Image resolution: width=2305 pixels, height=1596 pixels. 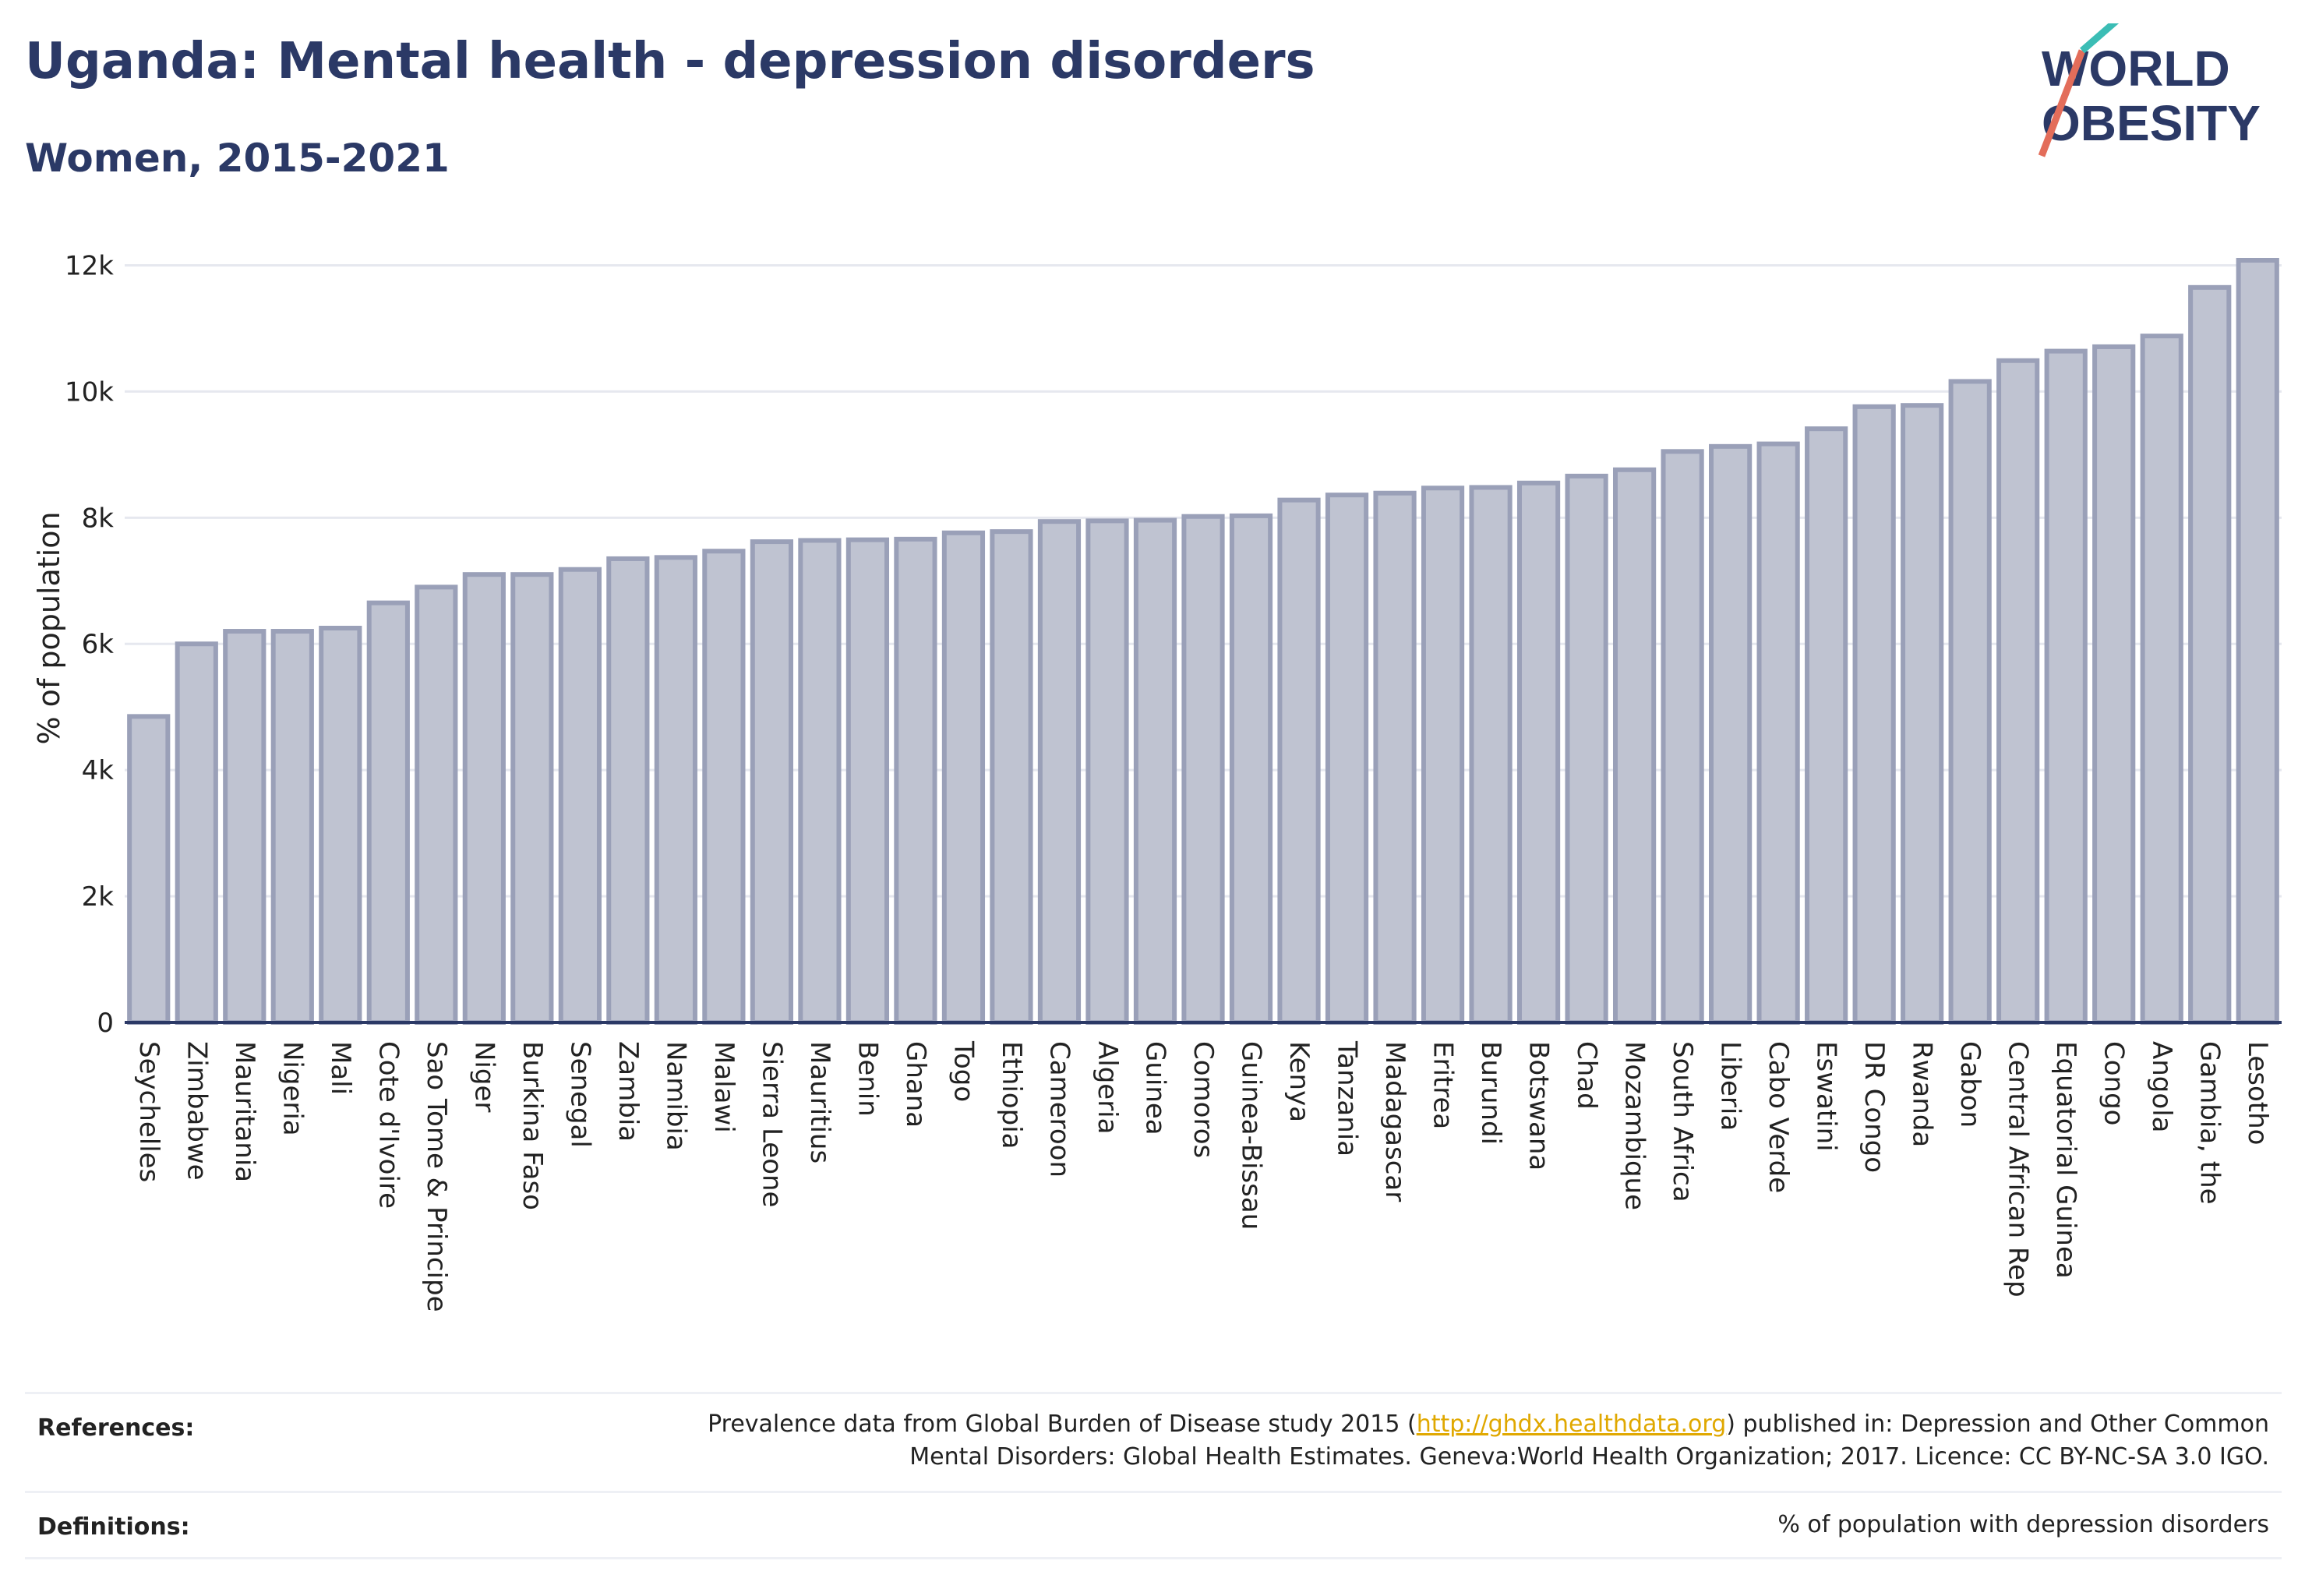 I want to click on x-tick-label: Malawi, so click(x=724, y=1087).